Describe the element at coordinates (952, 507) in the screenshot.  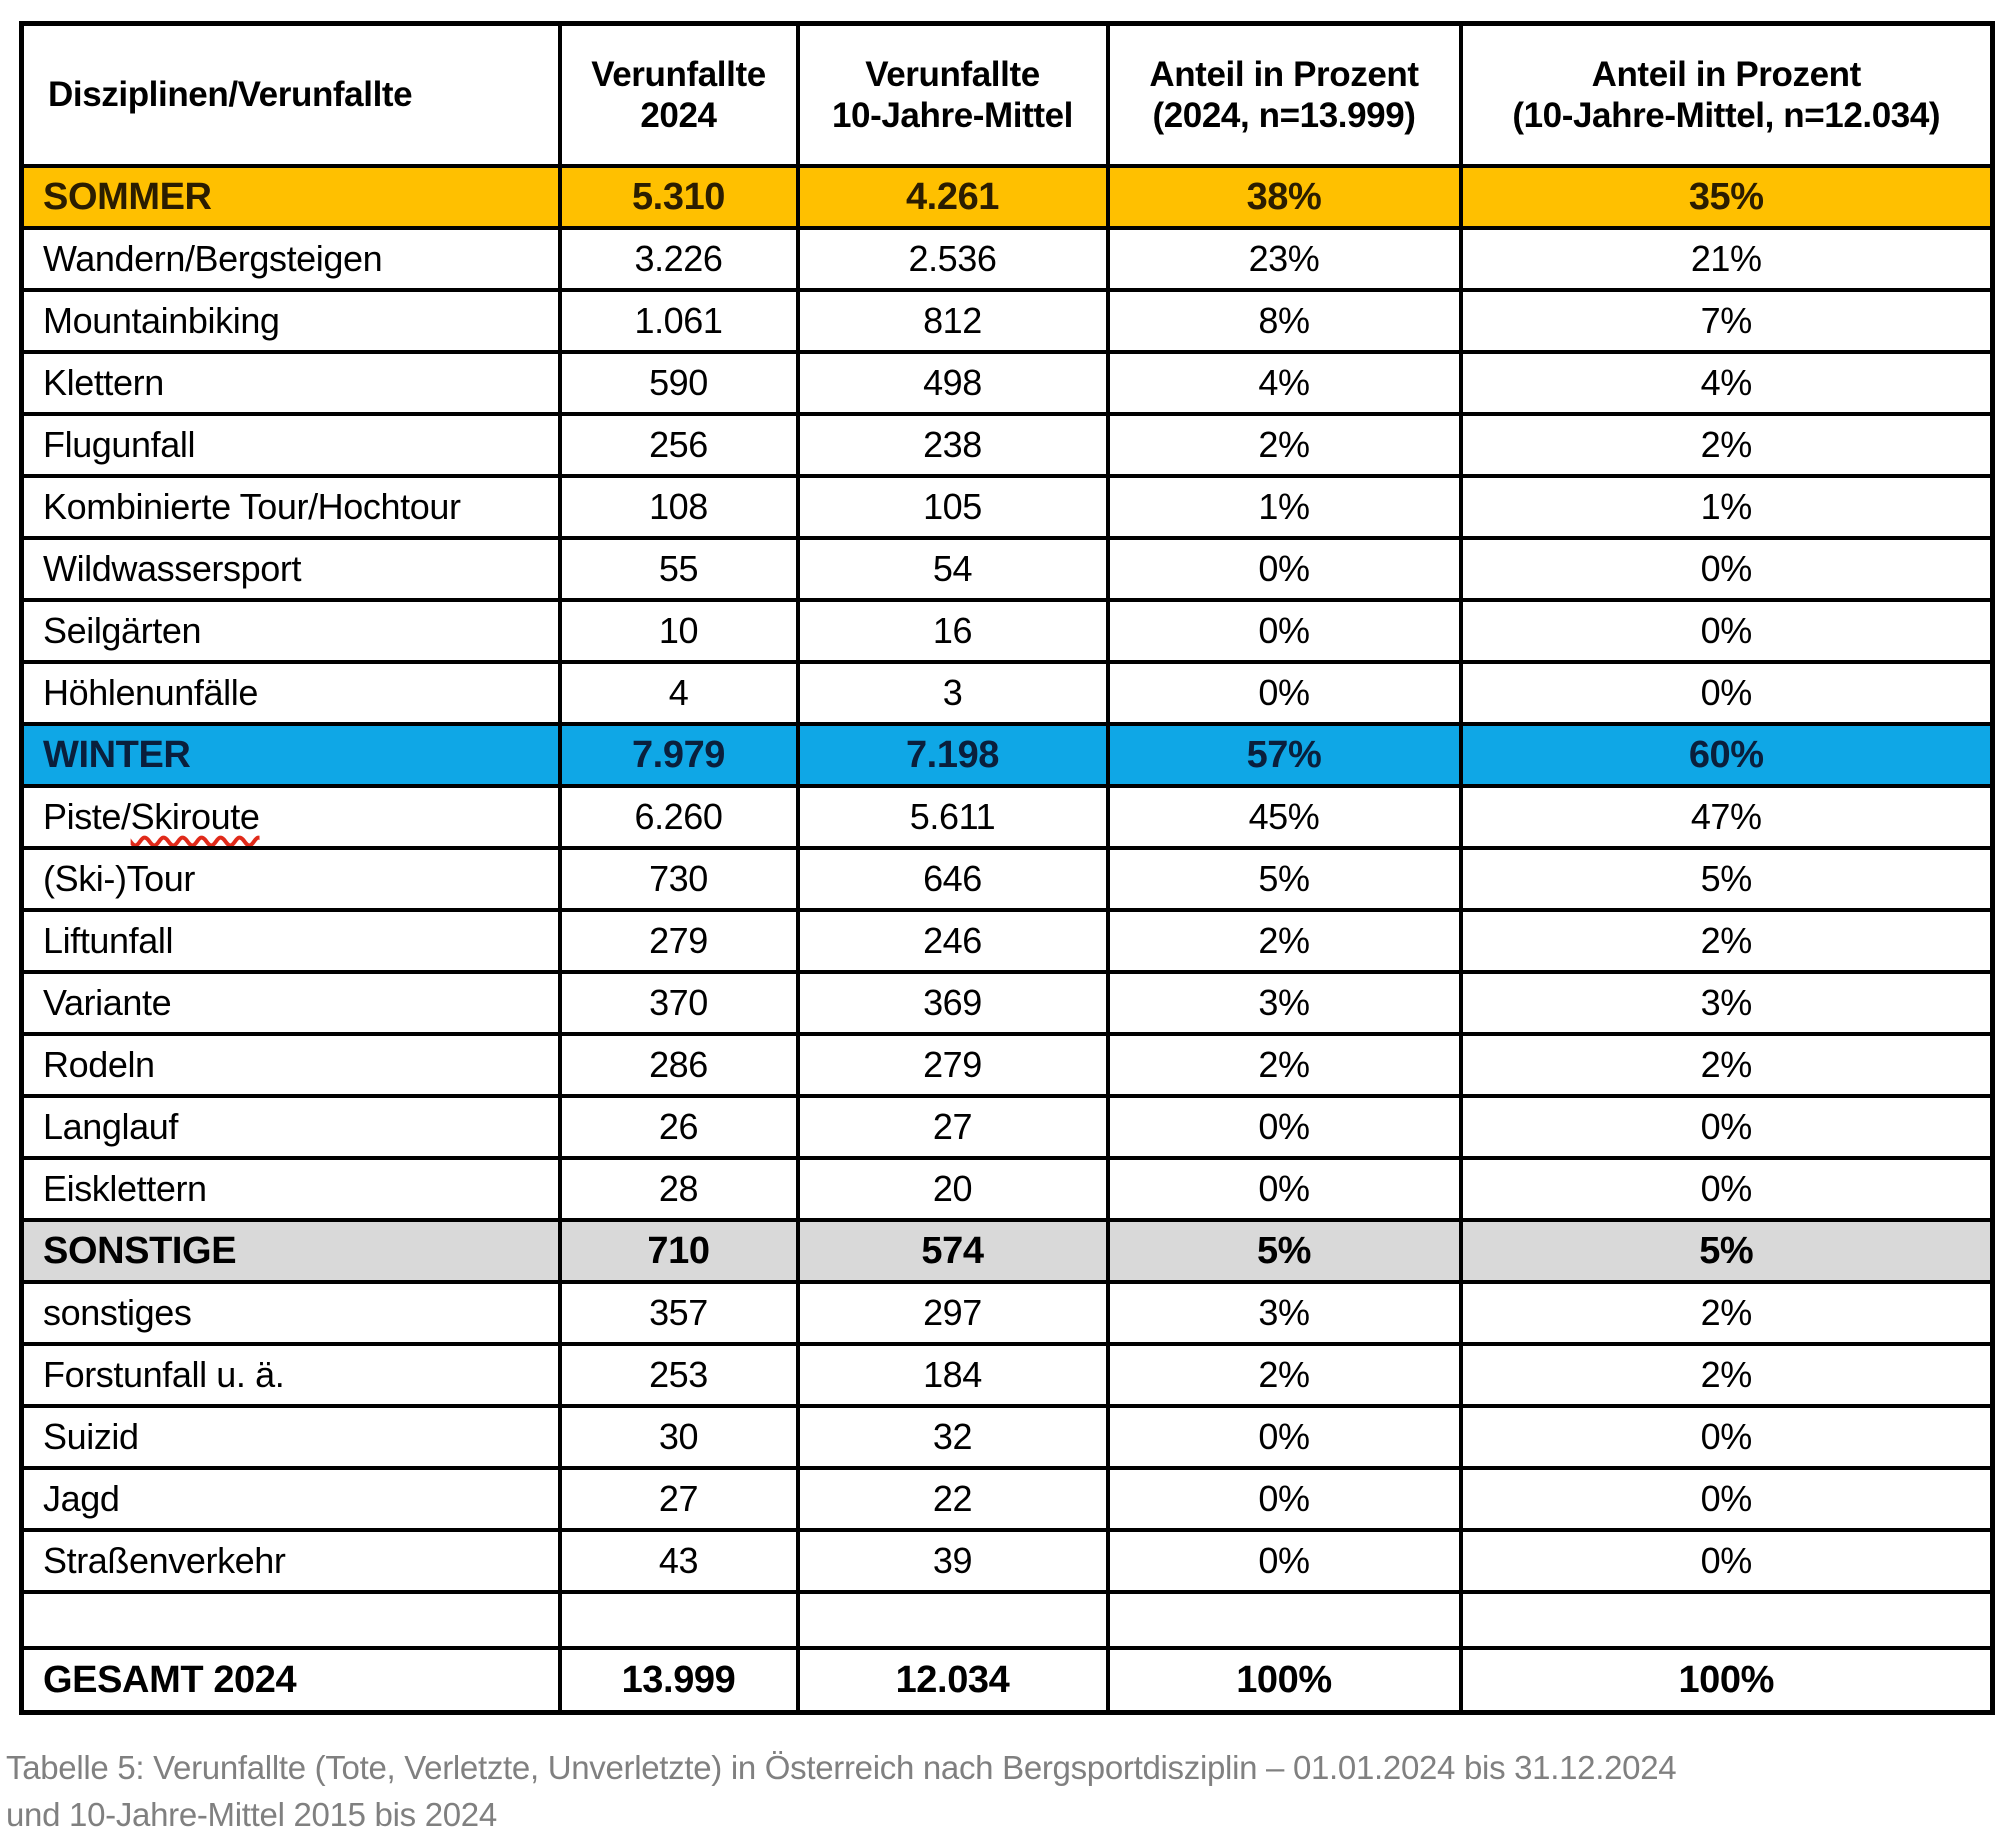
I see `value-cell: 105` at that location.